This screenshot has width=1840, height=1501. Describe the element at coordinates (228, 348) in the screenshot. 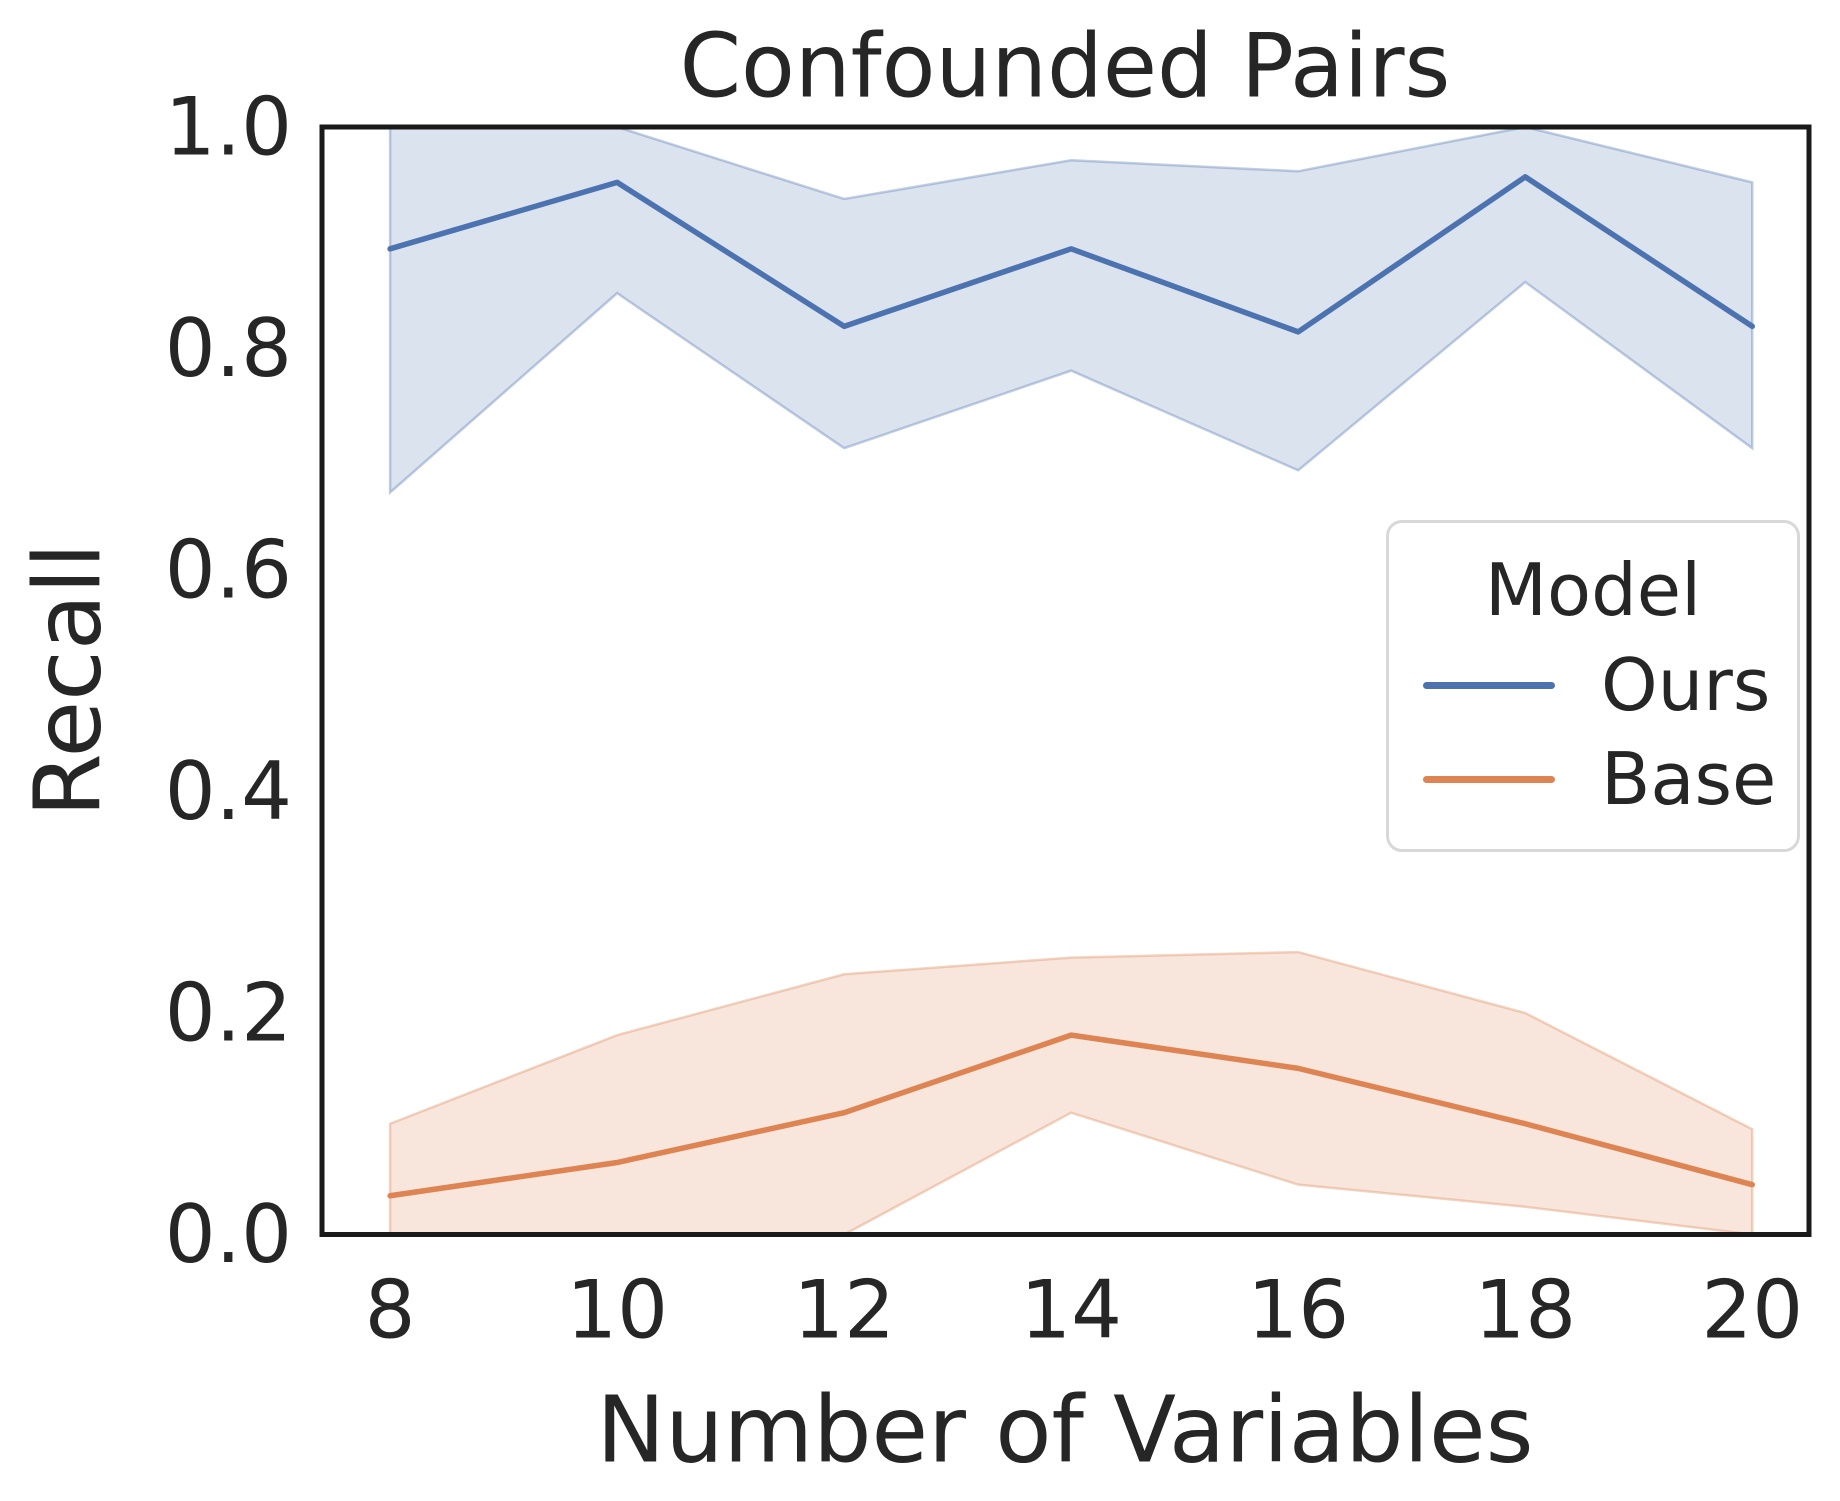

I see `y-tick-label: 0.8` at that location.